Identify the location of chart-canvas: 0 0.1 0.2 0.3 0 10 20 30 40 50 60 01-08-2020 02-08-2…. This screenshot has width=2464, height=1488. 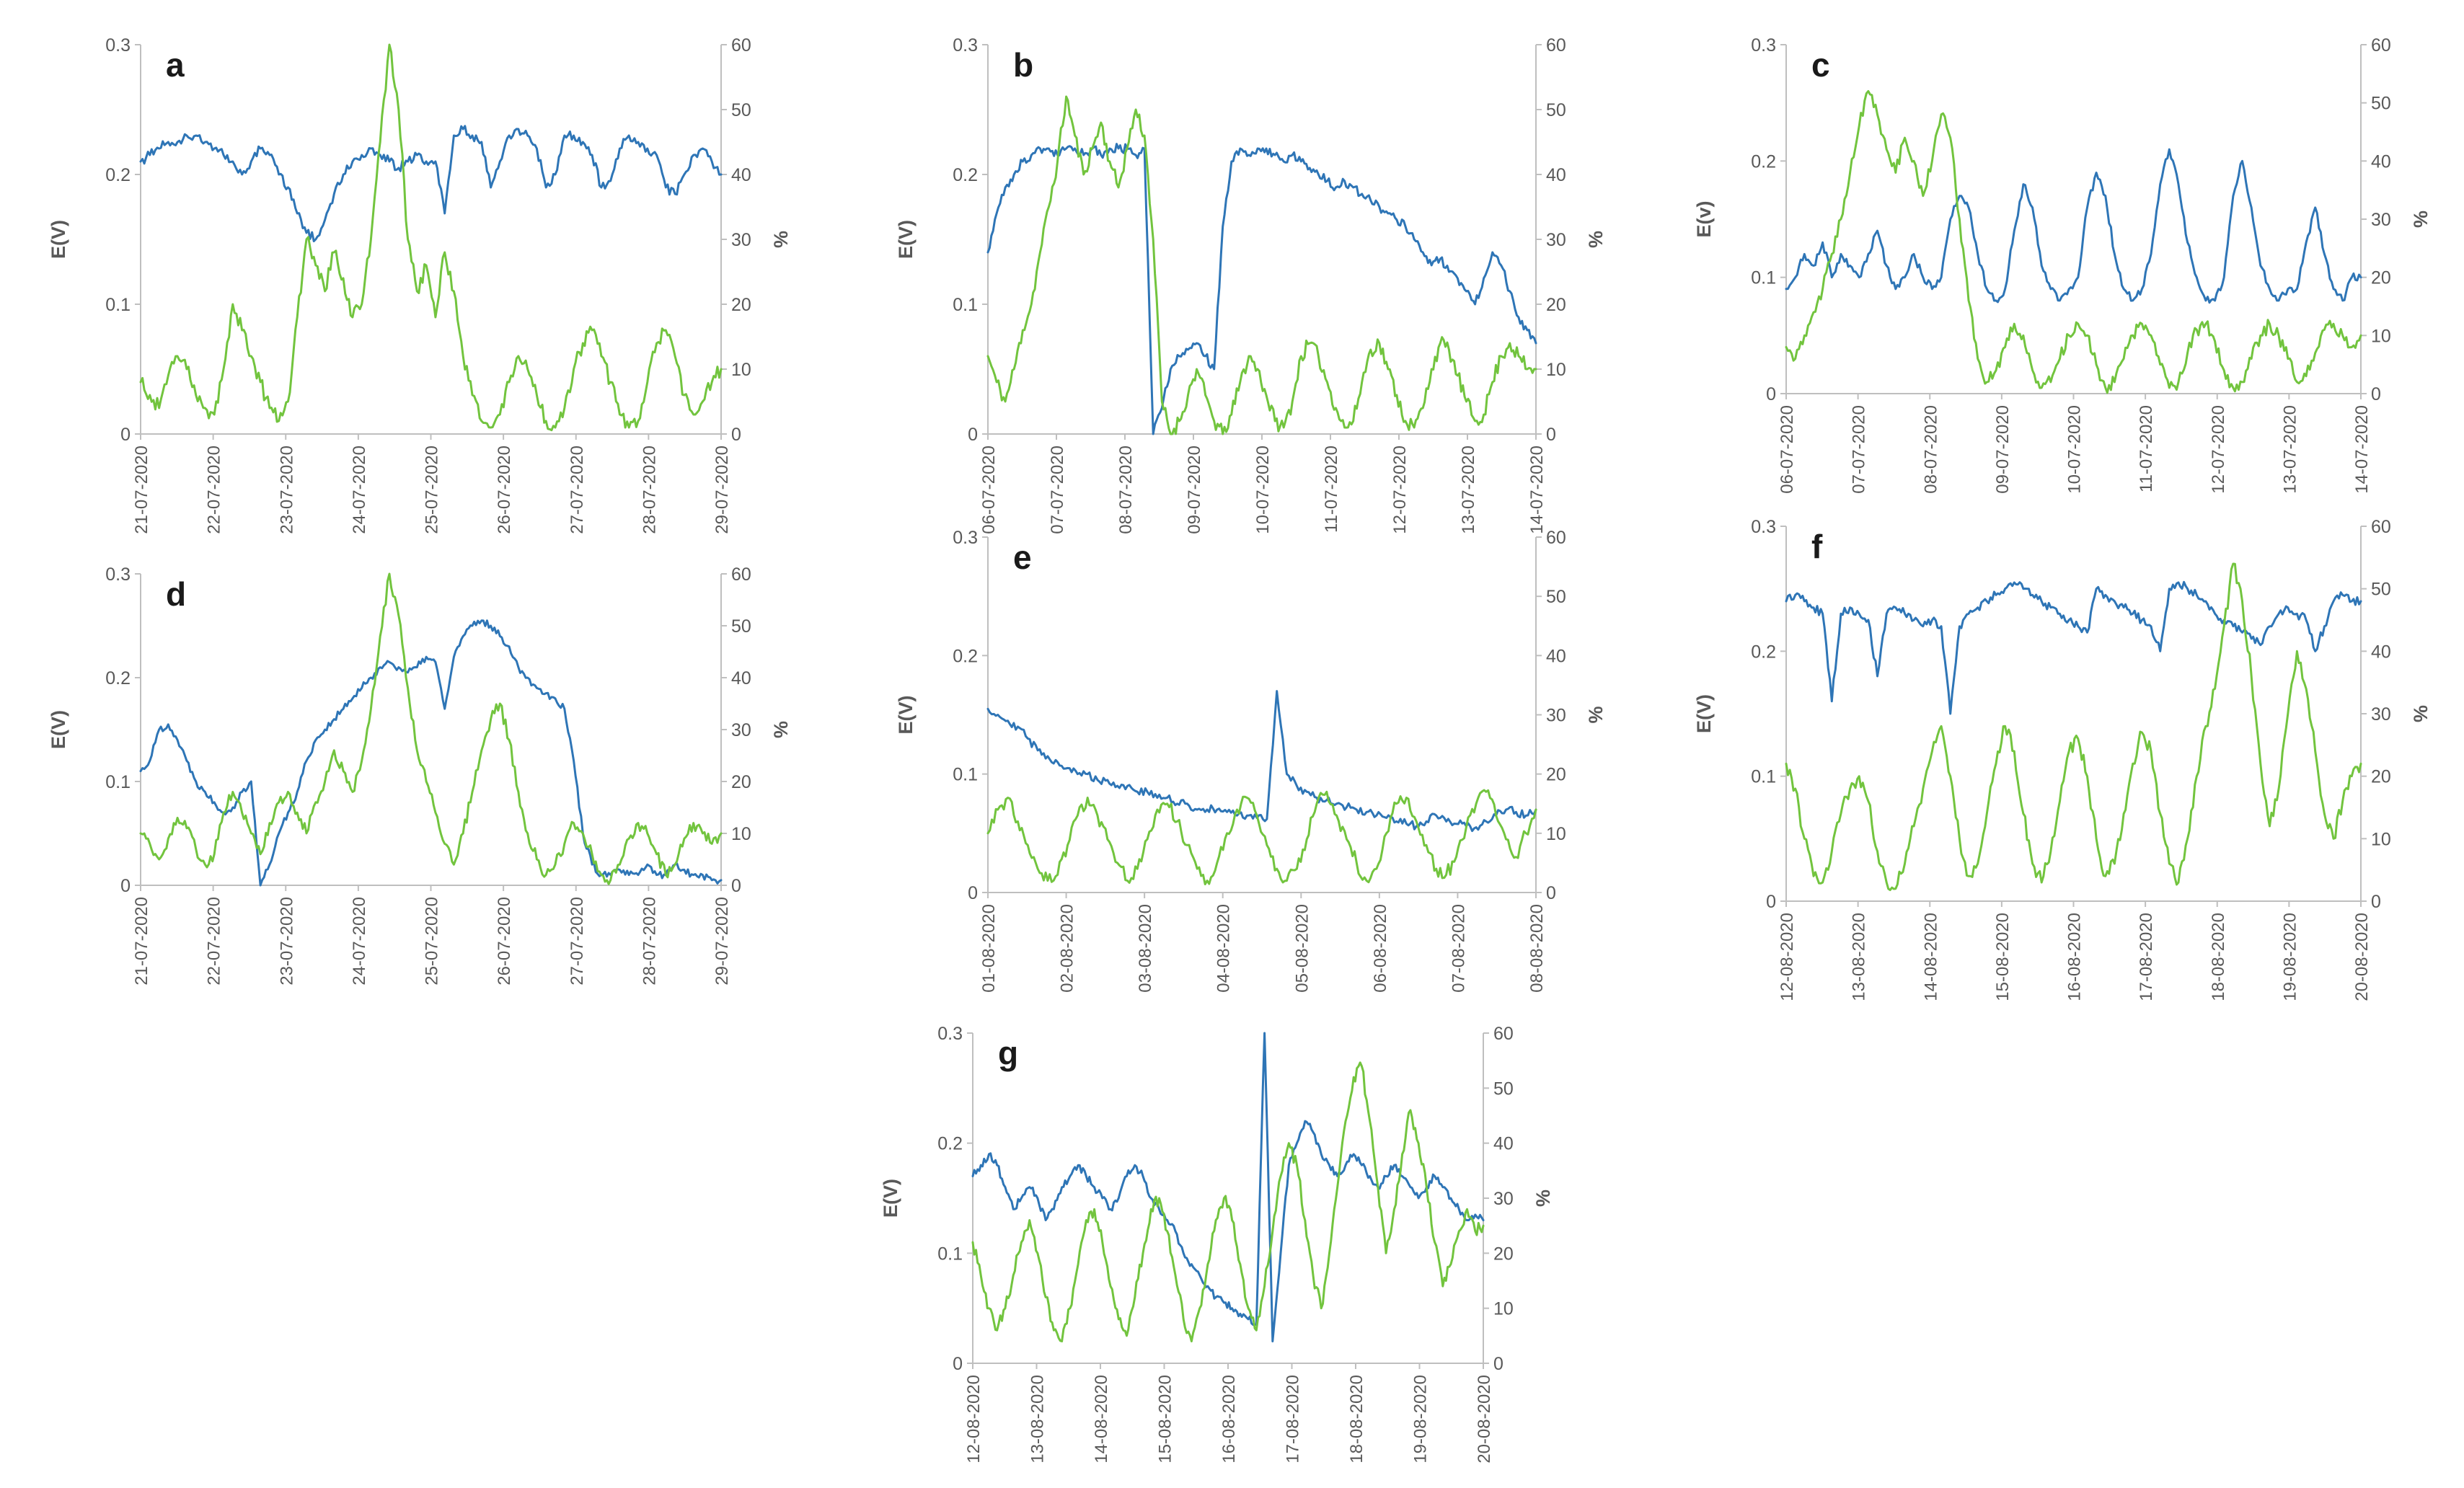
(1251, 760).